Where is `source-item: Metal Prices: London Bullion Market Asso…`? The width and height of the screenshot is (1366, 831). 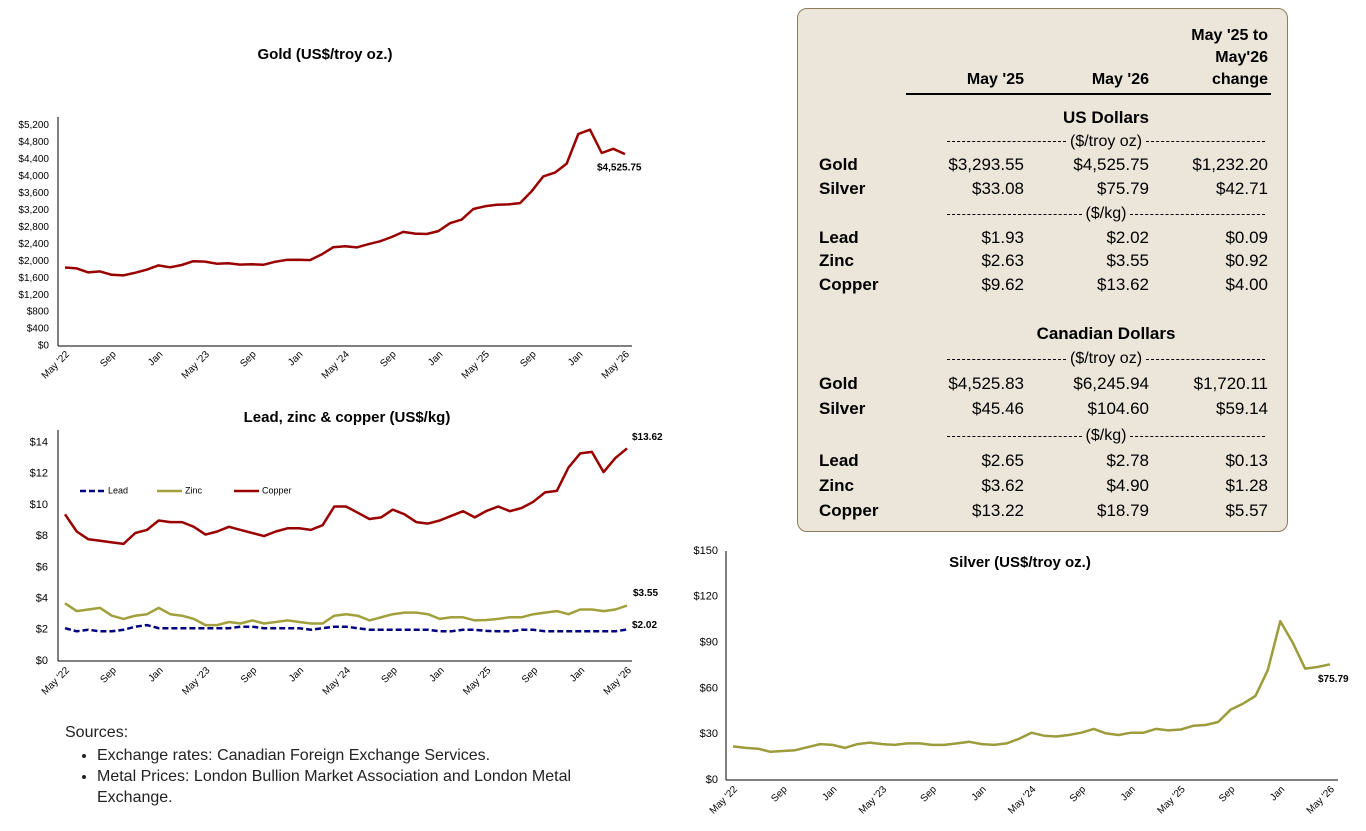 source-item: Metal Prices: London Bullion Market Asso… is located at coordinates (341, 787).